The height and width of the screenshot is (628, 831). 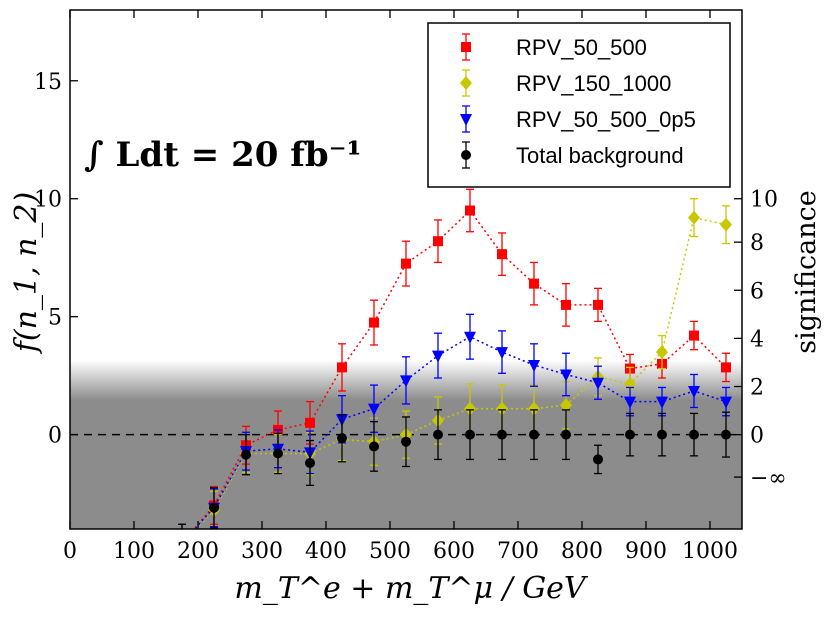 I want to click on legend-entry: RPV_50_500, so click(x=554, y=47).